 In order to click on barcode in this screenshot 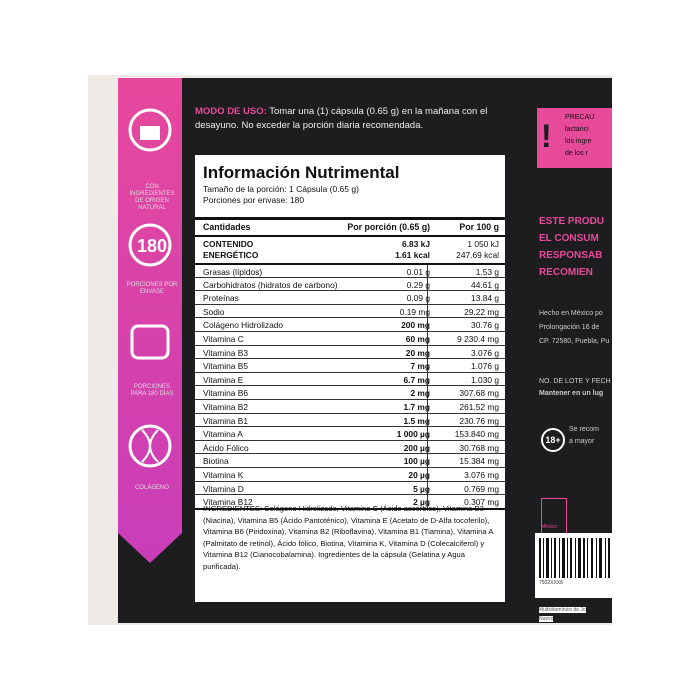, I will do `click(574, 558)`.